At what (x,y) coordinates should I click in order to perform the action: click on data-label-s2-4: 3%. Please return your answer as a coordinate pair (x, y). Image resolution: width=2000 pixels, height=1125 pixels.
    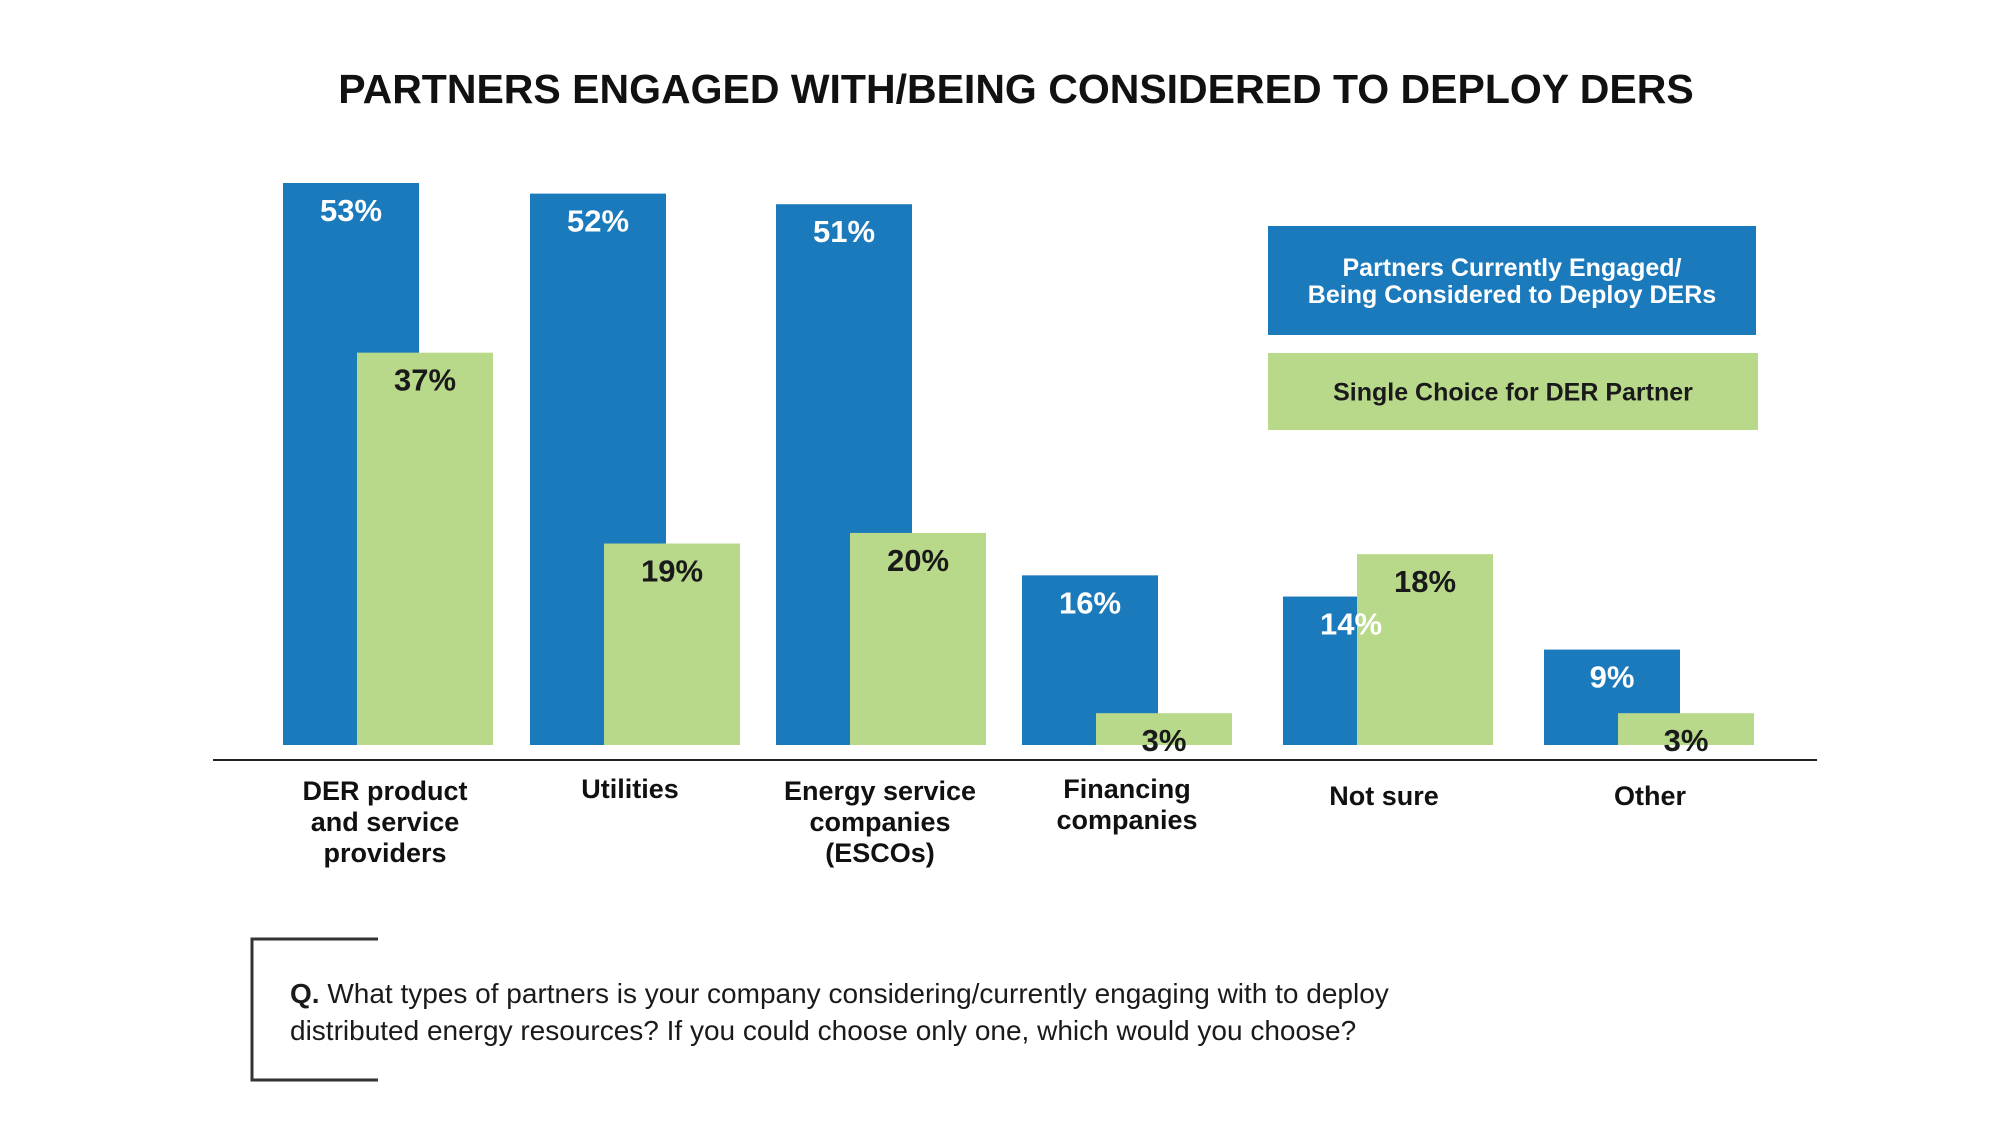
    Looking at the image, I should click on (1164, 740).